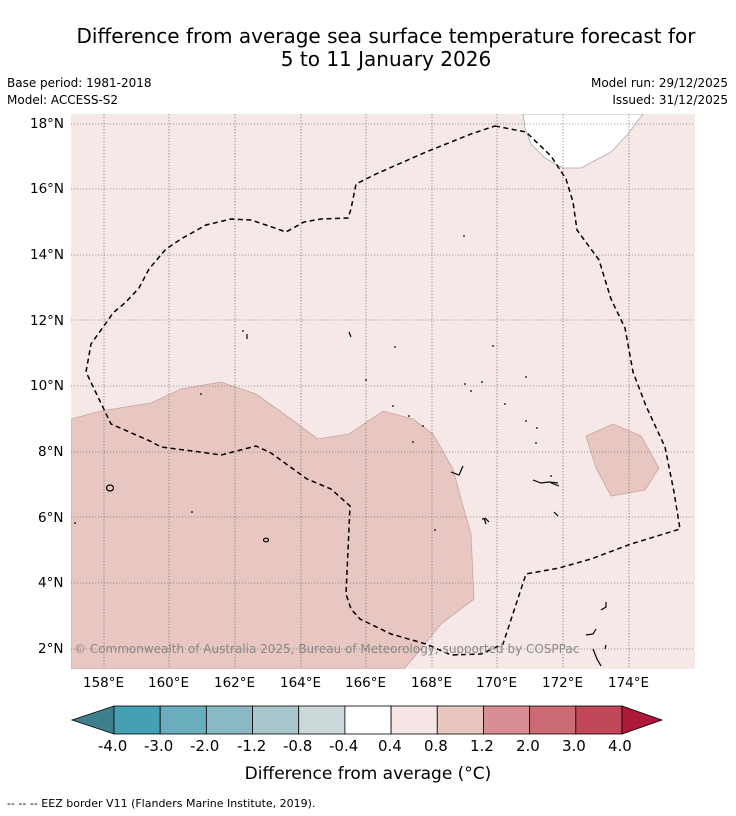 The image size is (736, 816). Describe the element at coordinates (390, 746) in the screenshot. I see `cb-label-7: 0.4` at that location.